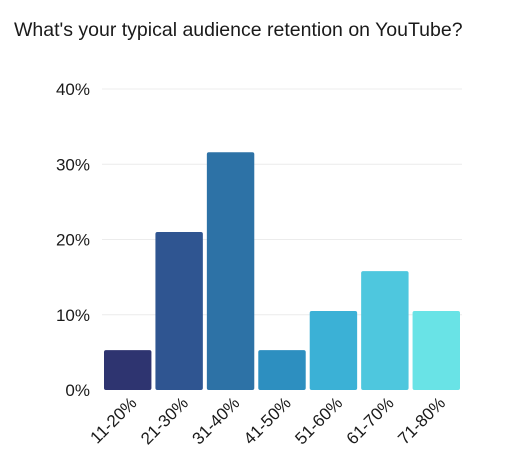  Describe the element at coordinates (216, 420) in the screenshot. I see `x-tick-label: 31-40%` at that location.